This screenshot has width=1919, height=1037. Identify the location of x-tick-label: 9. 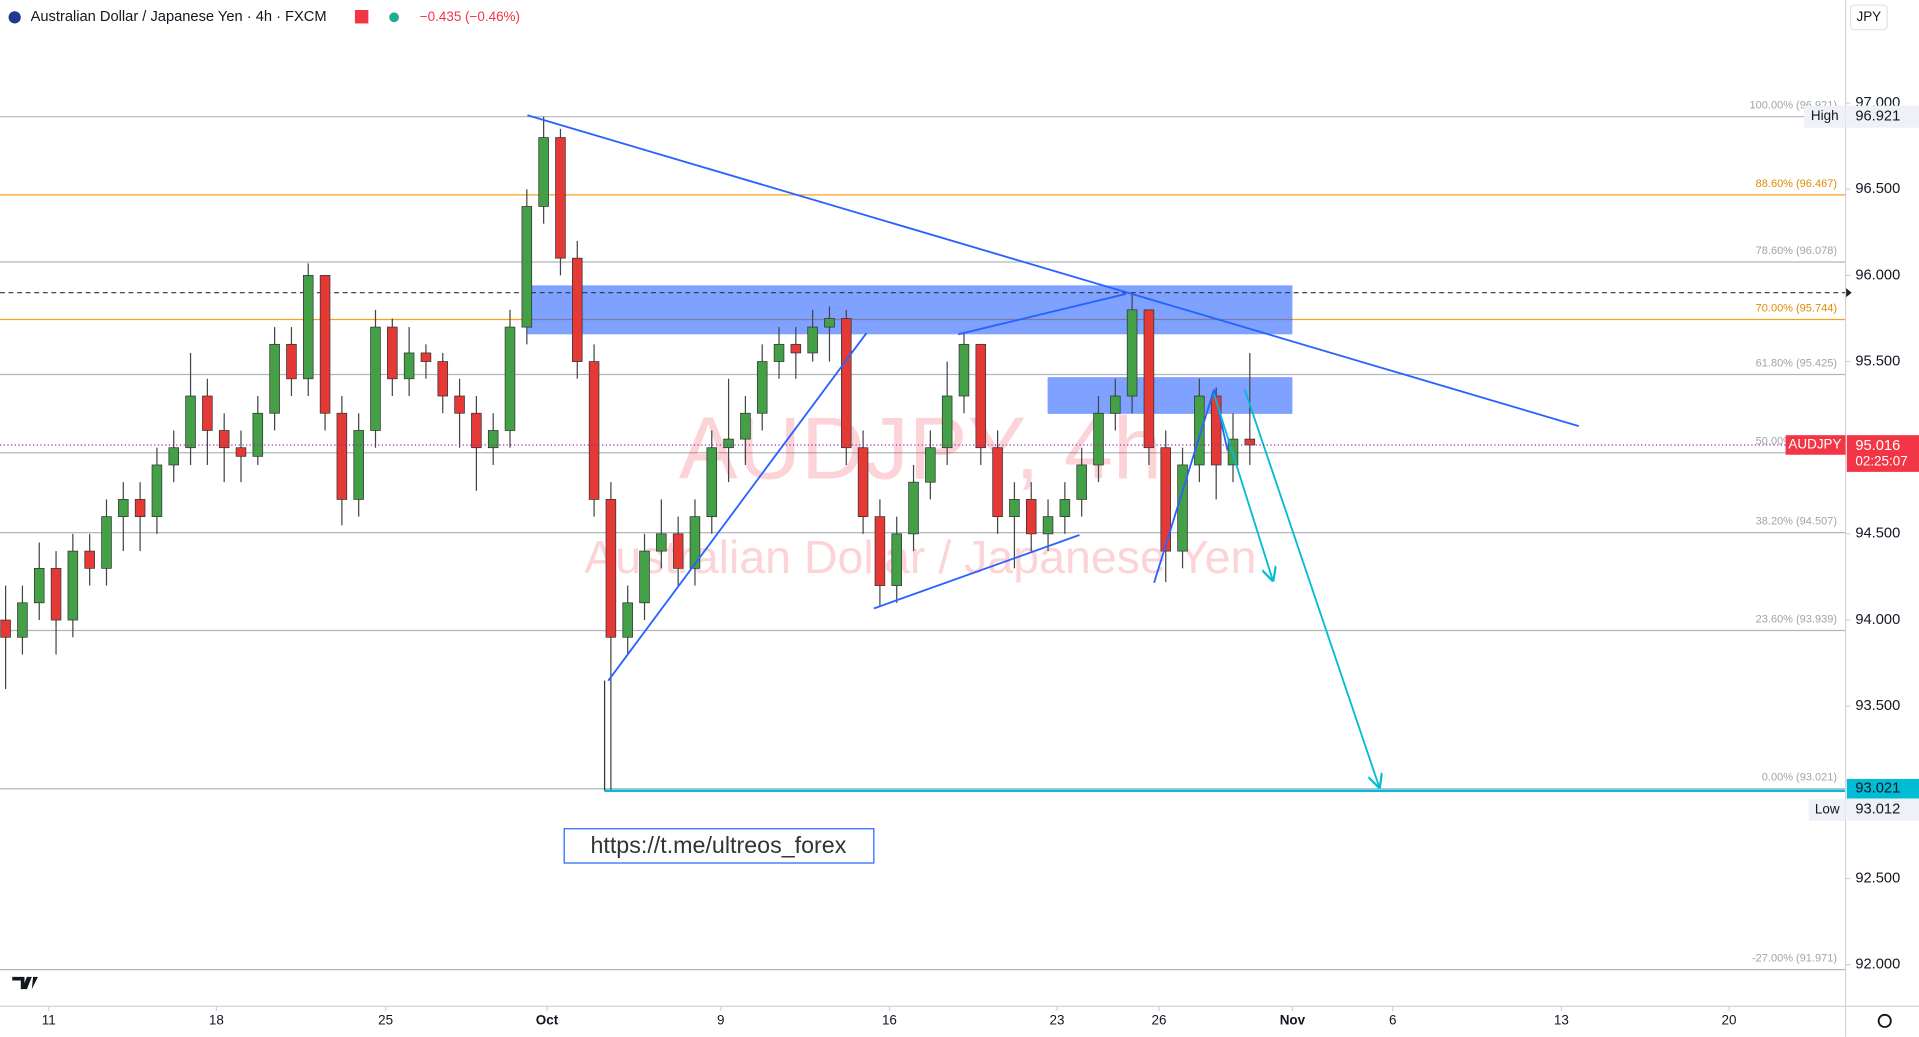
(720, 1019).